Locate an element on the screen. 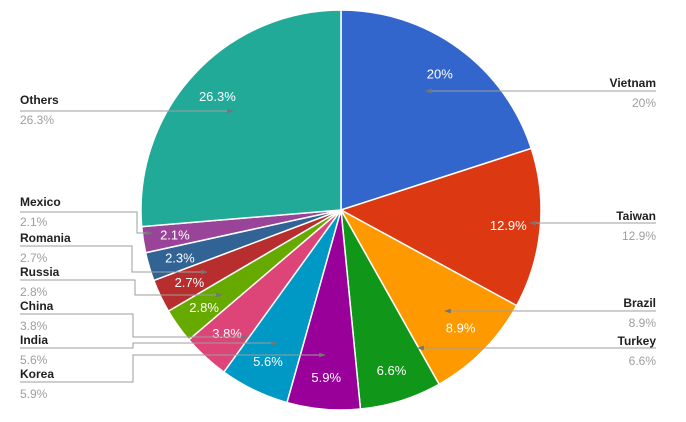 The width and height of the screenshot is (686, 422). slice-percent-label: 26.3% is located at coordinates (217, 96).